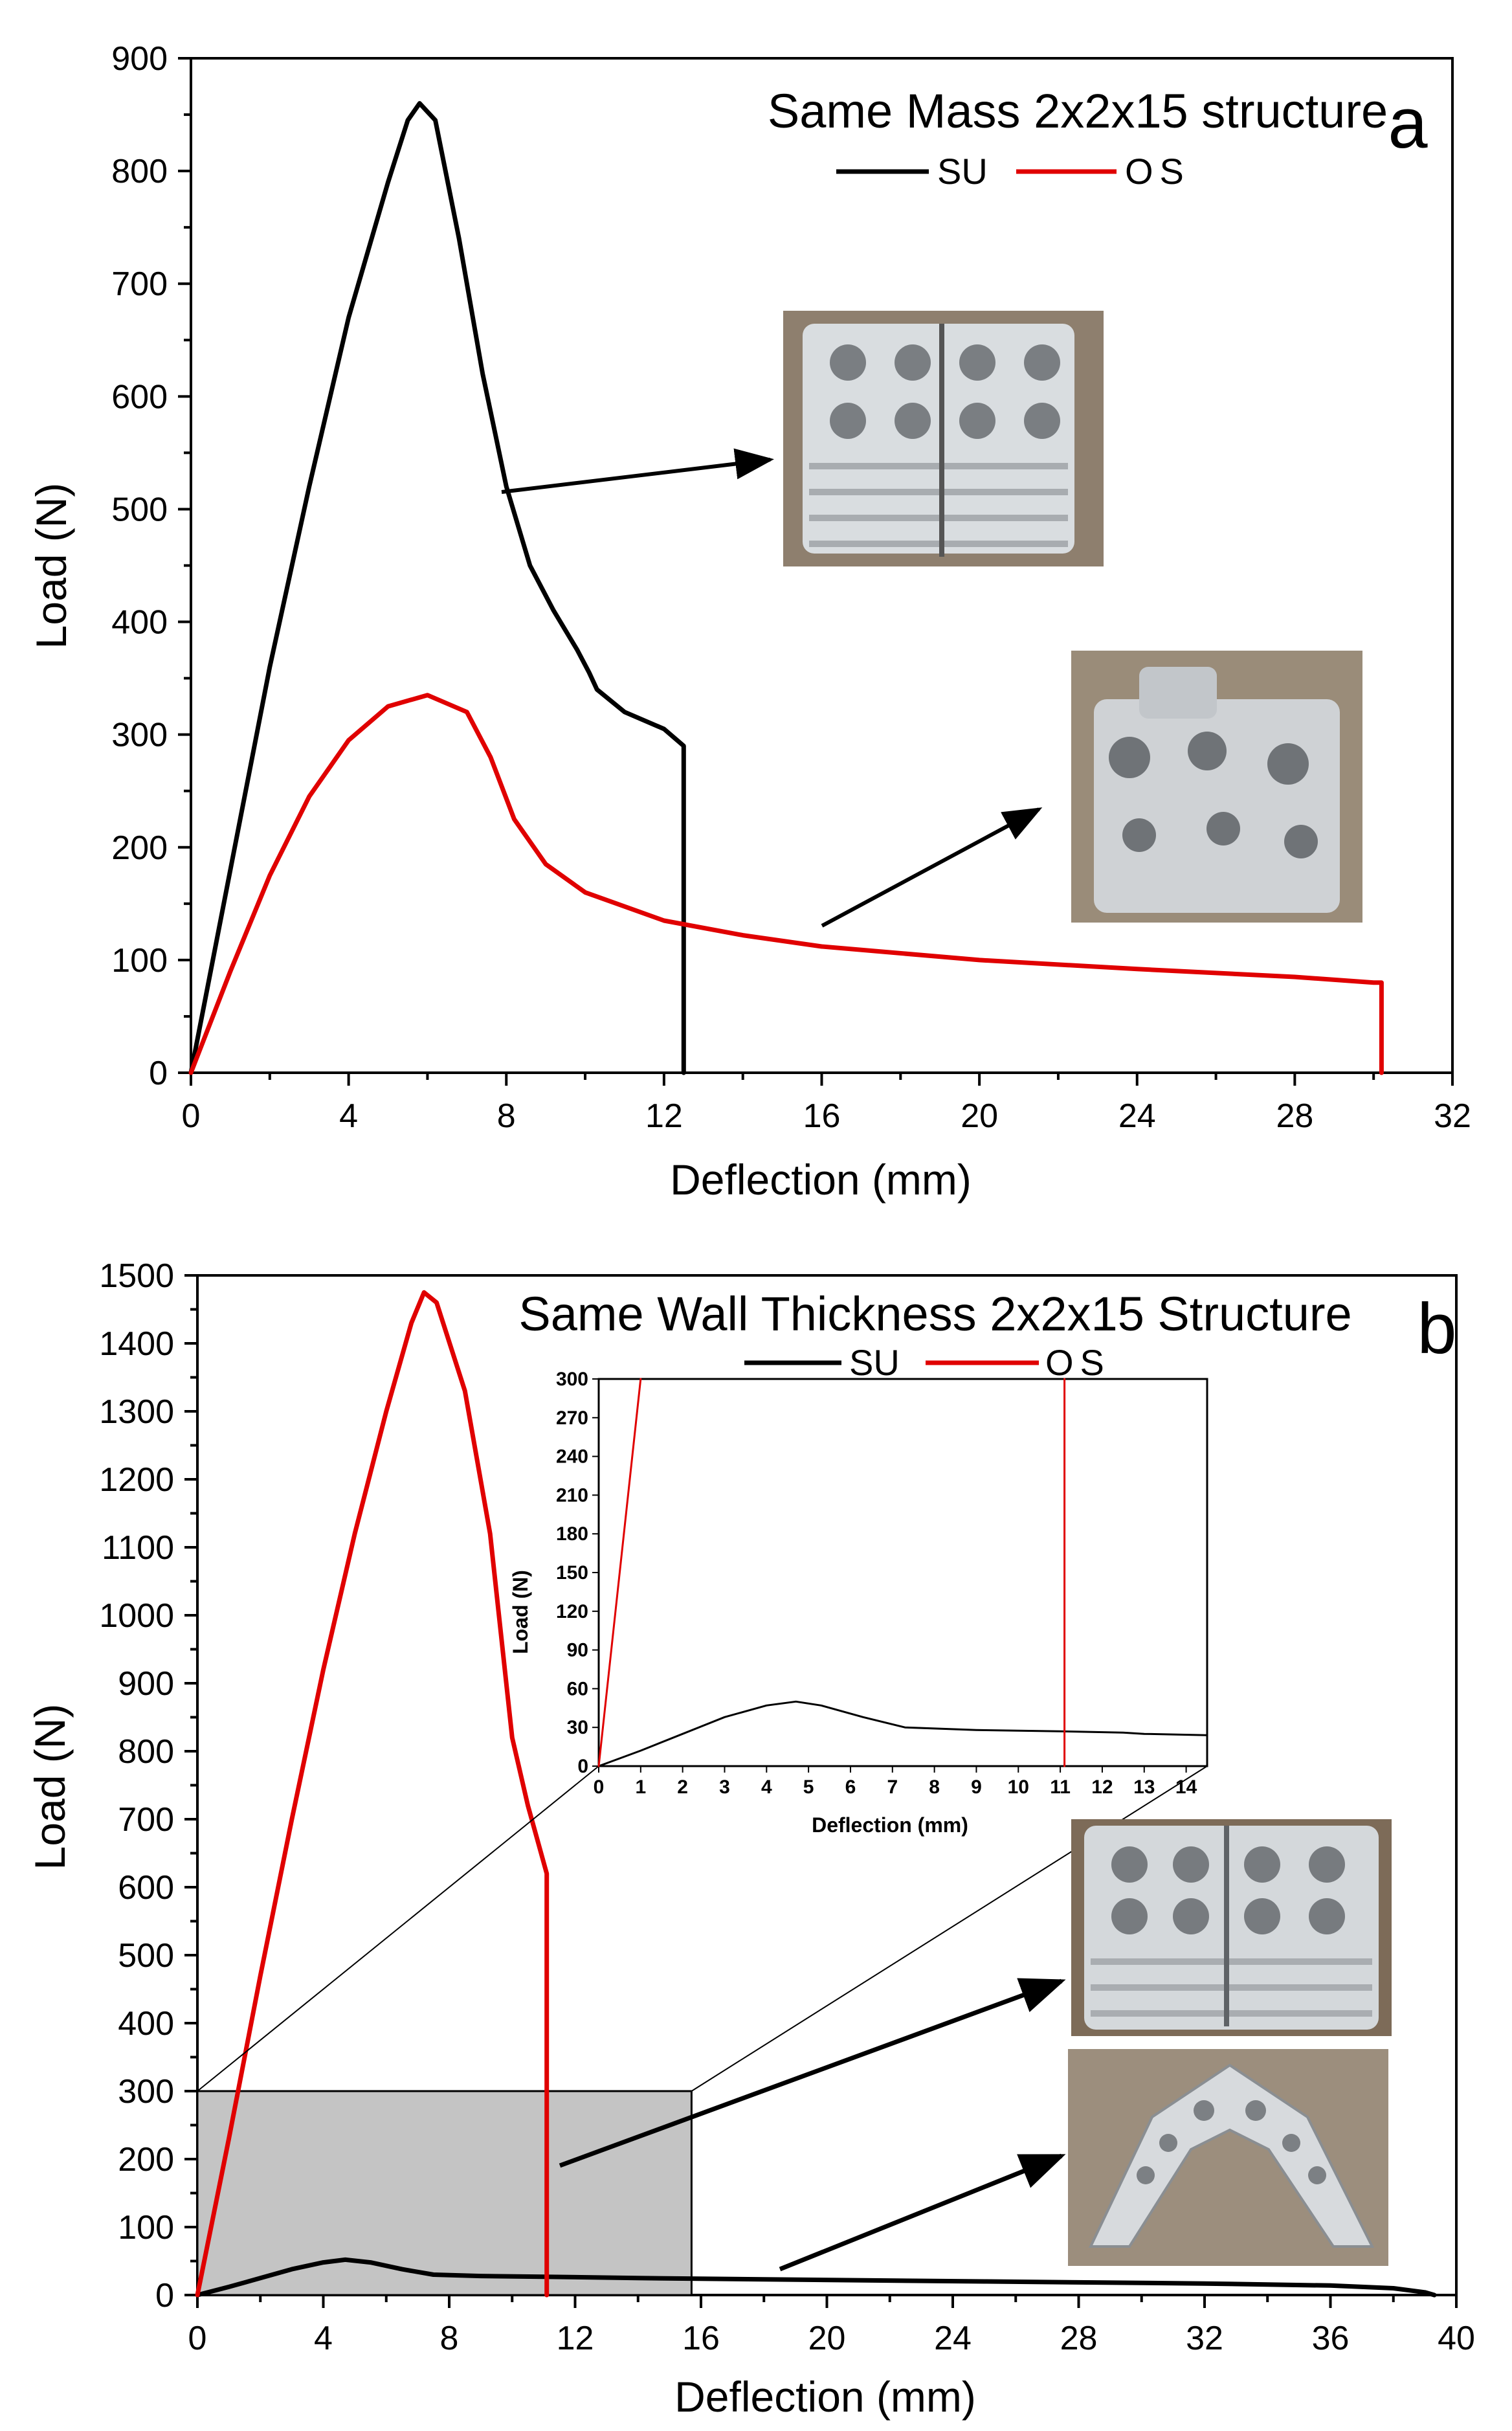  I want to click on arrow-b-su, so click(922, 2212).